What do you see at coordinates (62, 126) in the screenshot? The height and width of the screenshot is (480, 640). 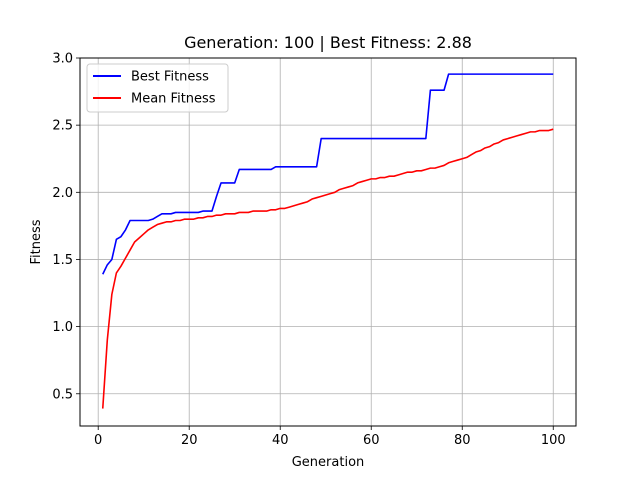 I see `y-tick-label: 2.5` at bounding box center [62, 126].